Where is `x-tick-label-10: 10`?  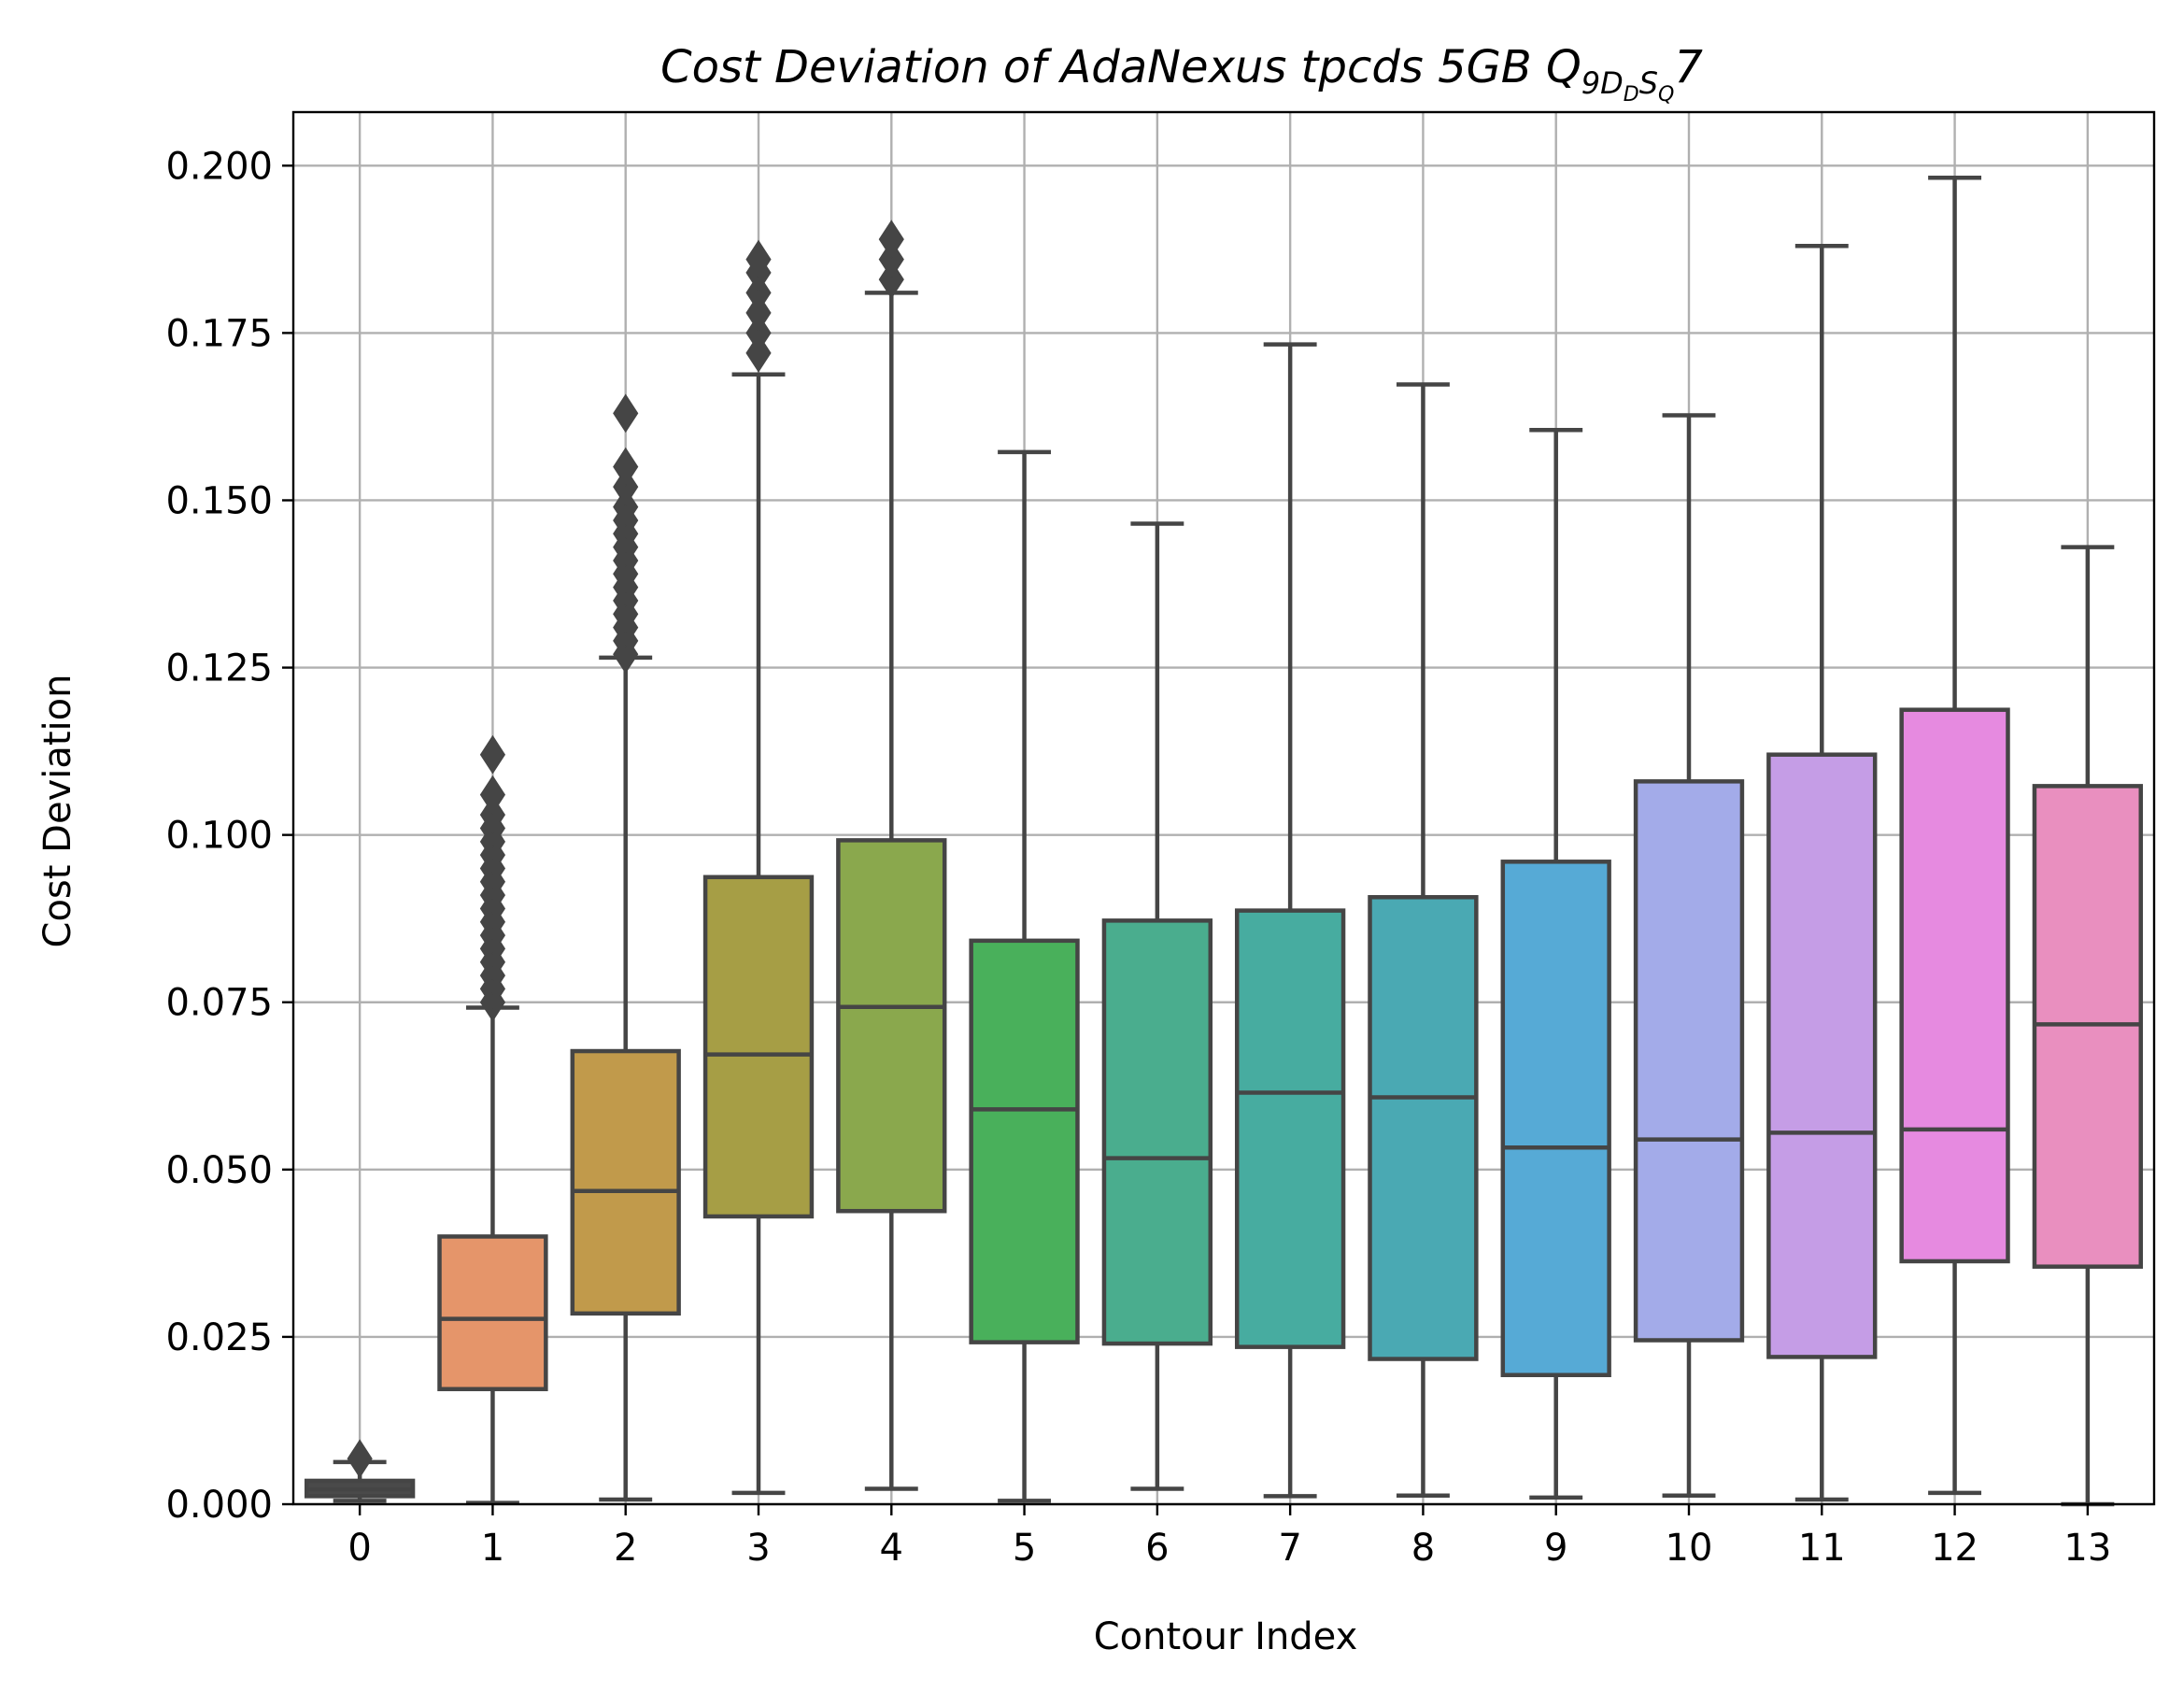
x-tick-label-10: 10 is located at coordinates (1689, 1548).